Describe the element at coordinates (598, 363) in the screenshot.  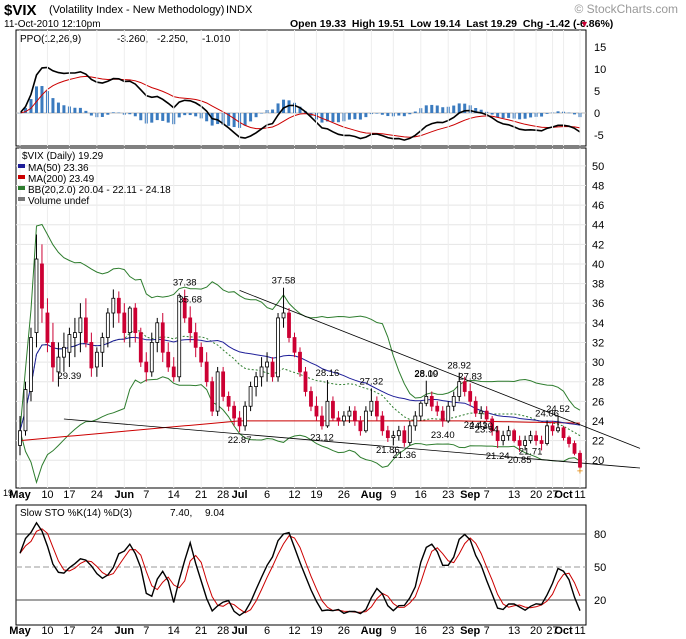
I see `price-tick-label: 30` at that location.